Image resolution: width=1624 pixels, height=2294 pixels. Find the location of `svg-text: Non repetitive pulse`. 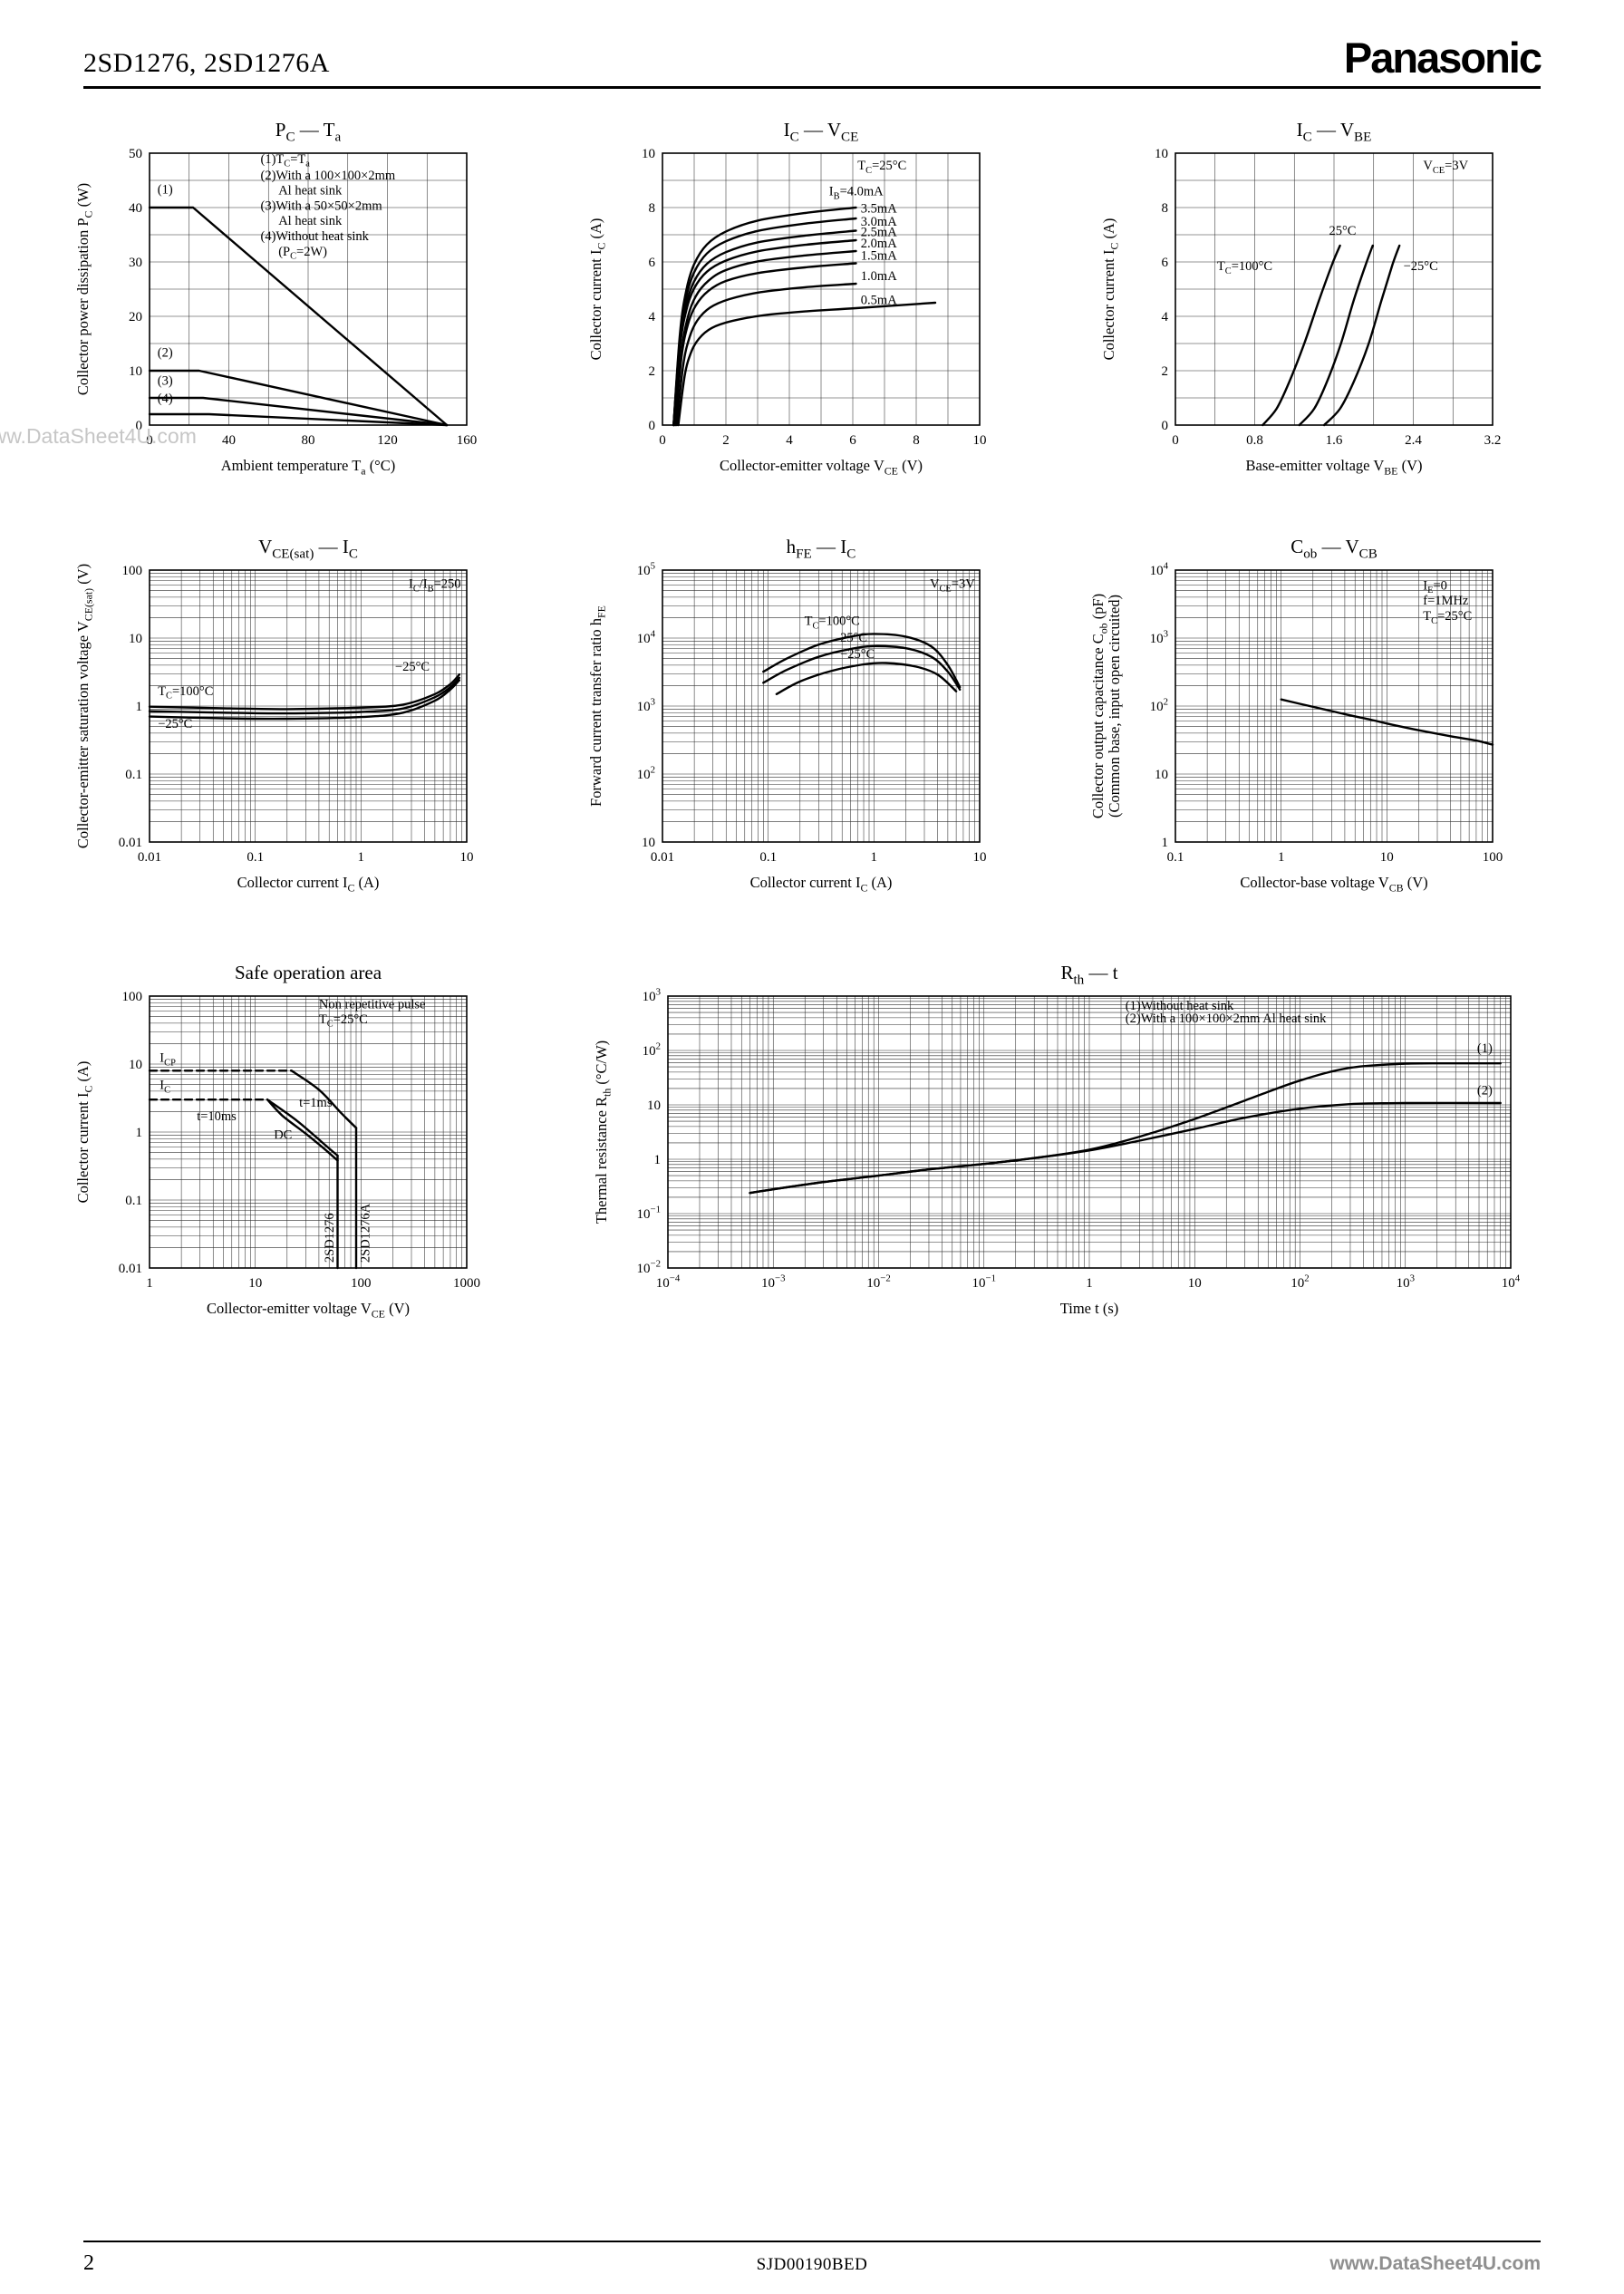

svg-text: Non repetitive pulse is located at coordinates (372, 1005).